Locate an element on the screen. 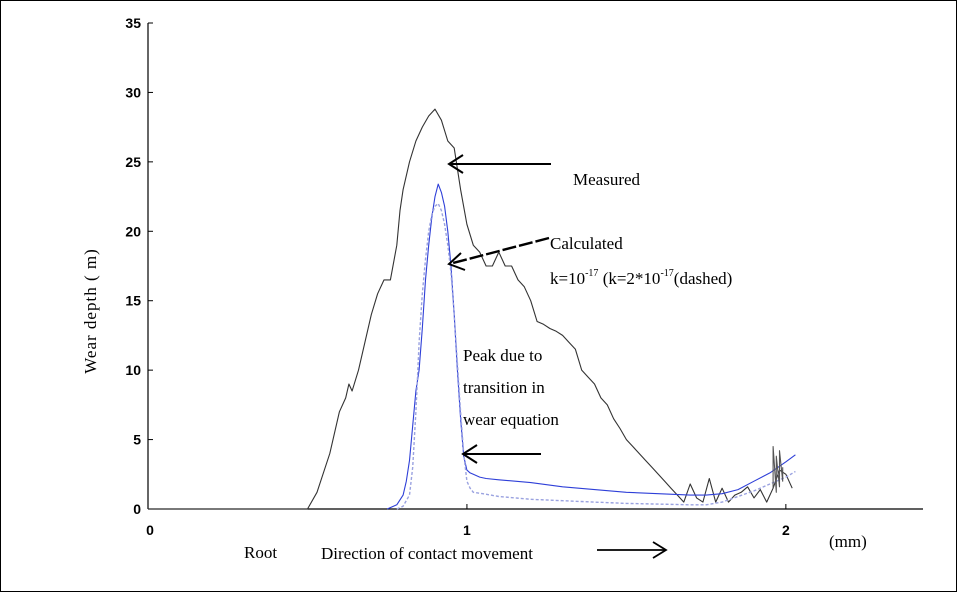 The height and width of the screenshot is (596, 957). annotation-root: Root is located at coordinates (260, 552).